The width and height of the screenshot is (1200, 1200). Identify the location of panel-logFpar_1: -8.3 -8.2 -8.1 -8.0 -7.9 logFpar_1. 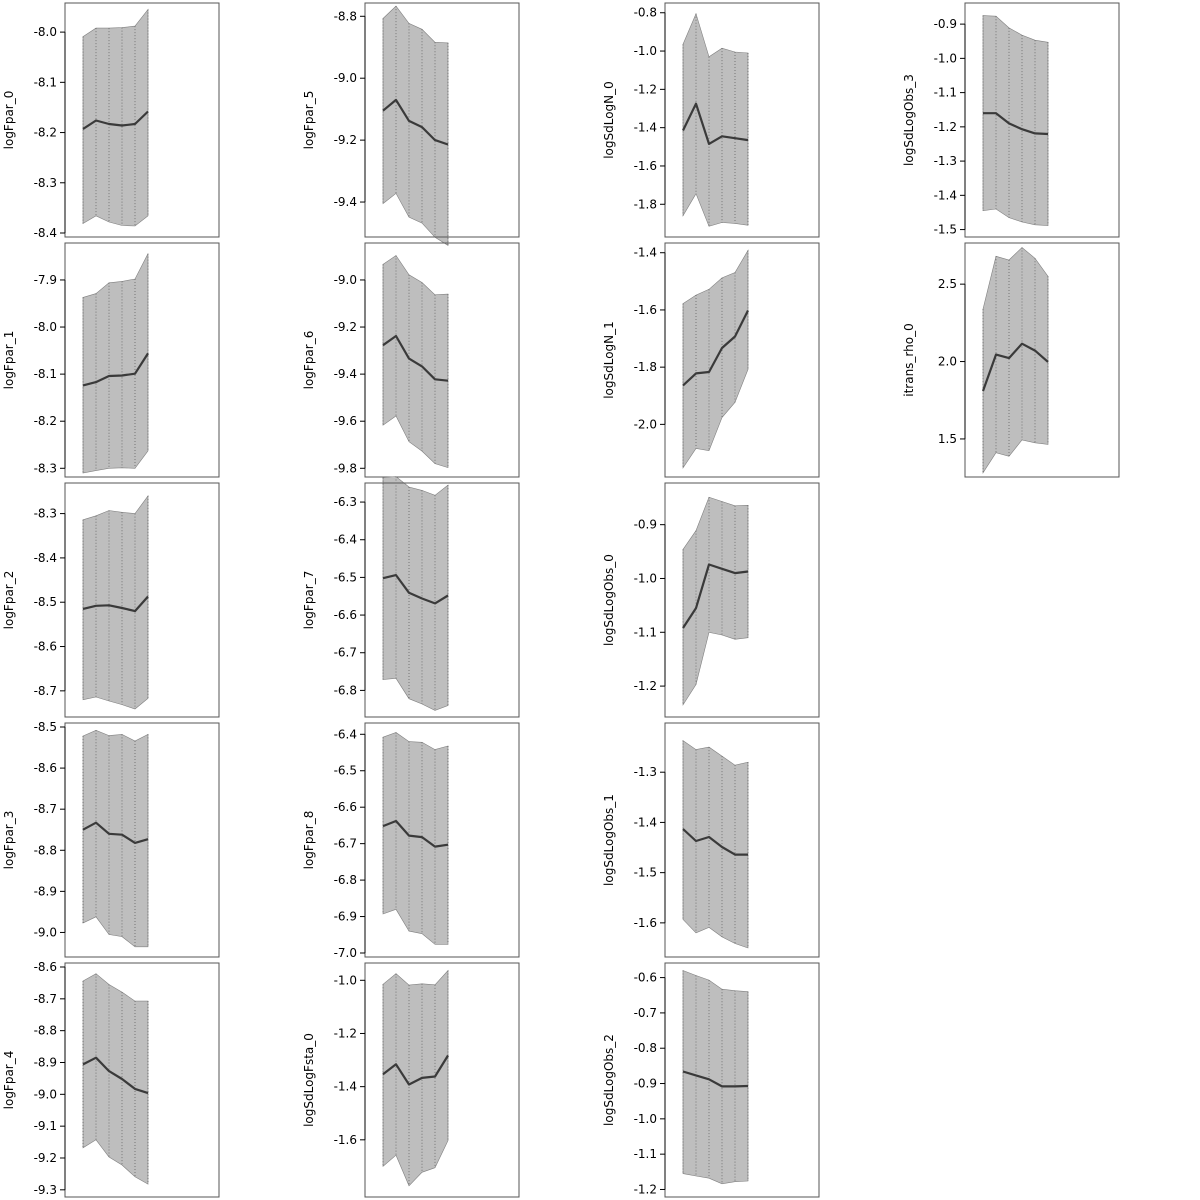
(111, 360).